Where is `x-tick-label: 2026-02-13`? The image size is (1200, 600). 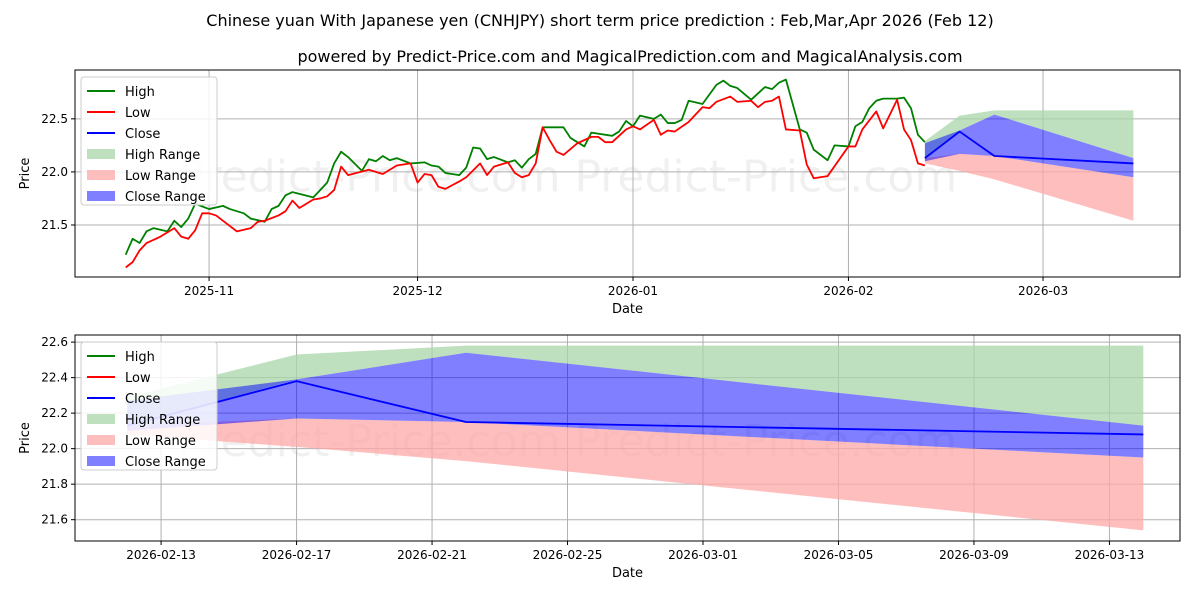 x-tick-label: 2026-02-13 is located at coordinates (161, 555).